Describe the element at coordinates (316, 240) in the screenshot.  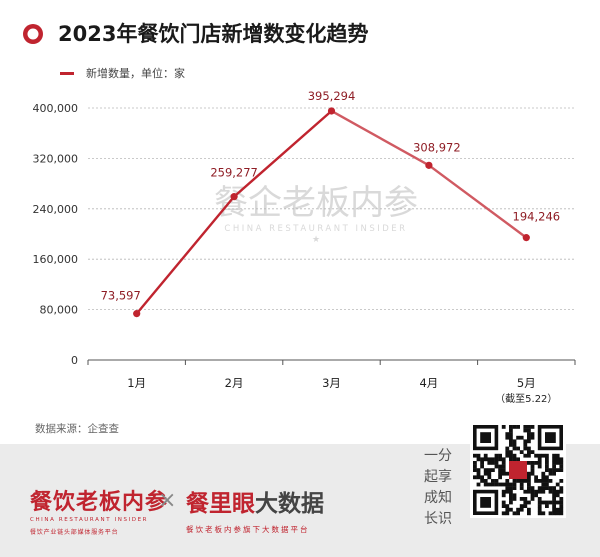
I see `watermark-star-icon: ★` at that location.